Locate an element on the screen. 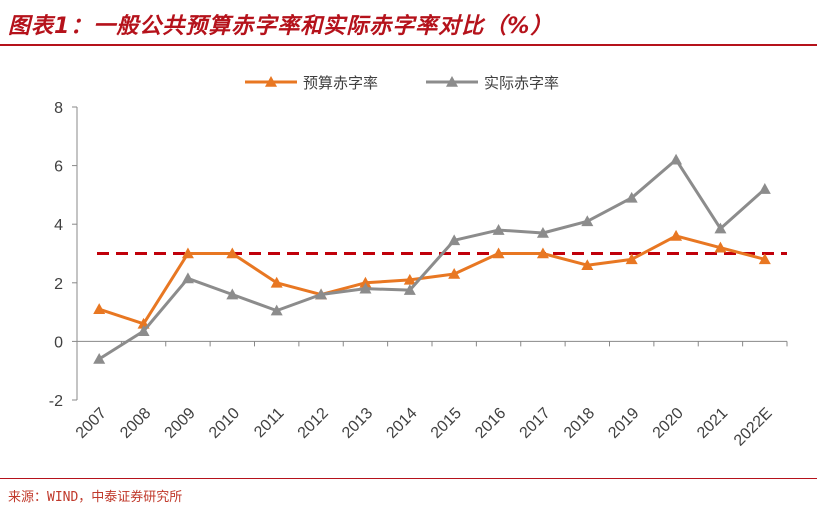 The width and height of the screenshot is (817, 509). legend-budget-marker is located at coordinates (271, 81).